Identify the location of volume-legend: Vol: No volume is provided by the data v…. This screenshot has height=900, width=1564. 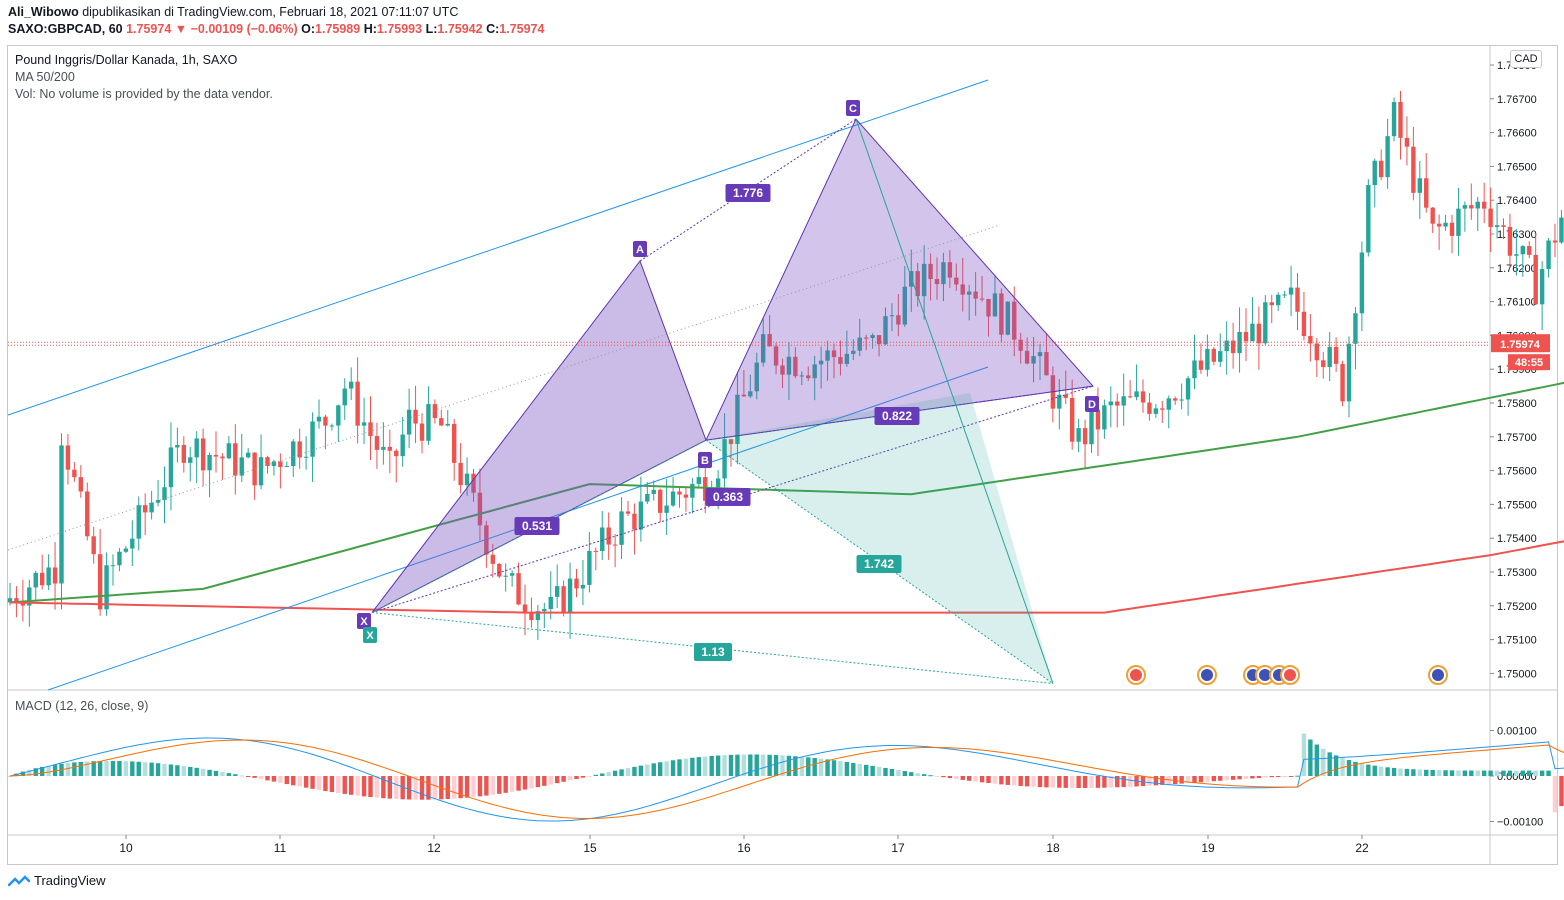
(144, 94).